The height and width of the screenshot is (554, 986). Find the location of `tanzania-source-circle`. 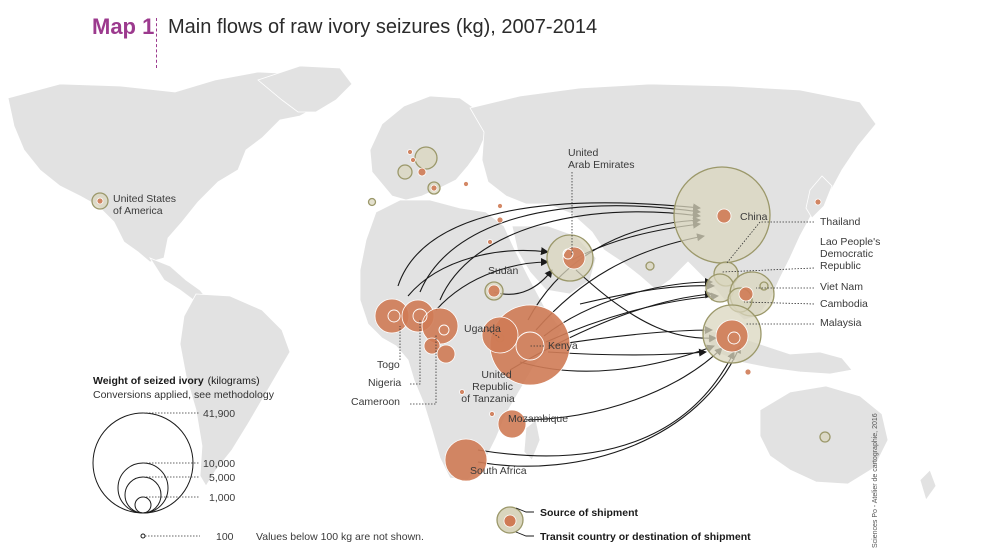

tanzania-source-circle is located at coordinates (500, 335).